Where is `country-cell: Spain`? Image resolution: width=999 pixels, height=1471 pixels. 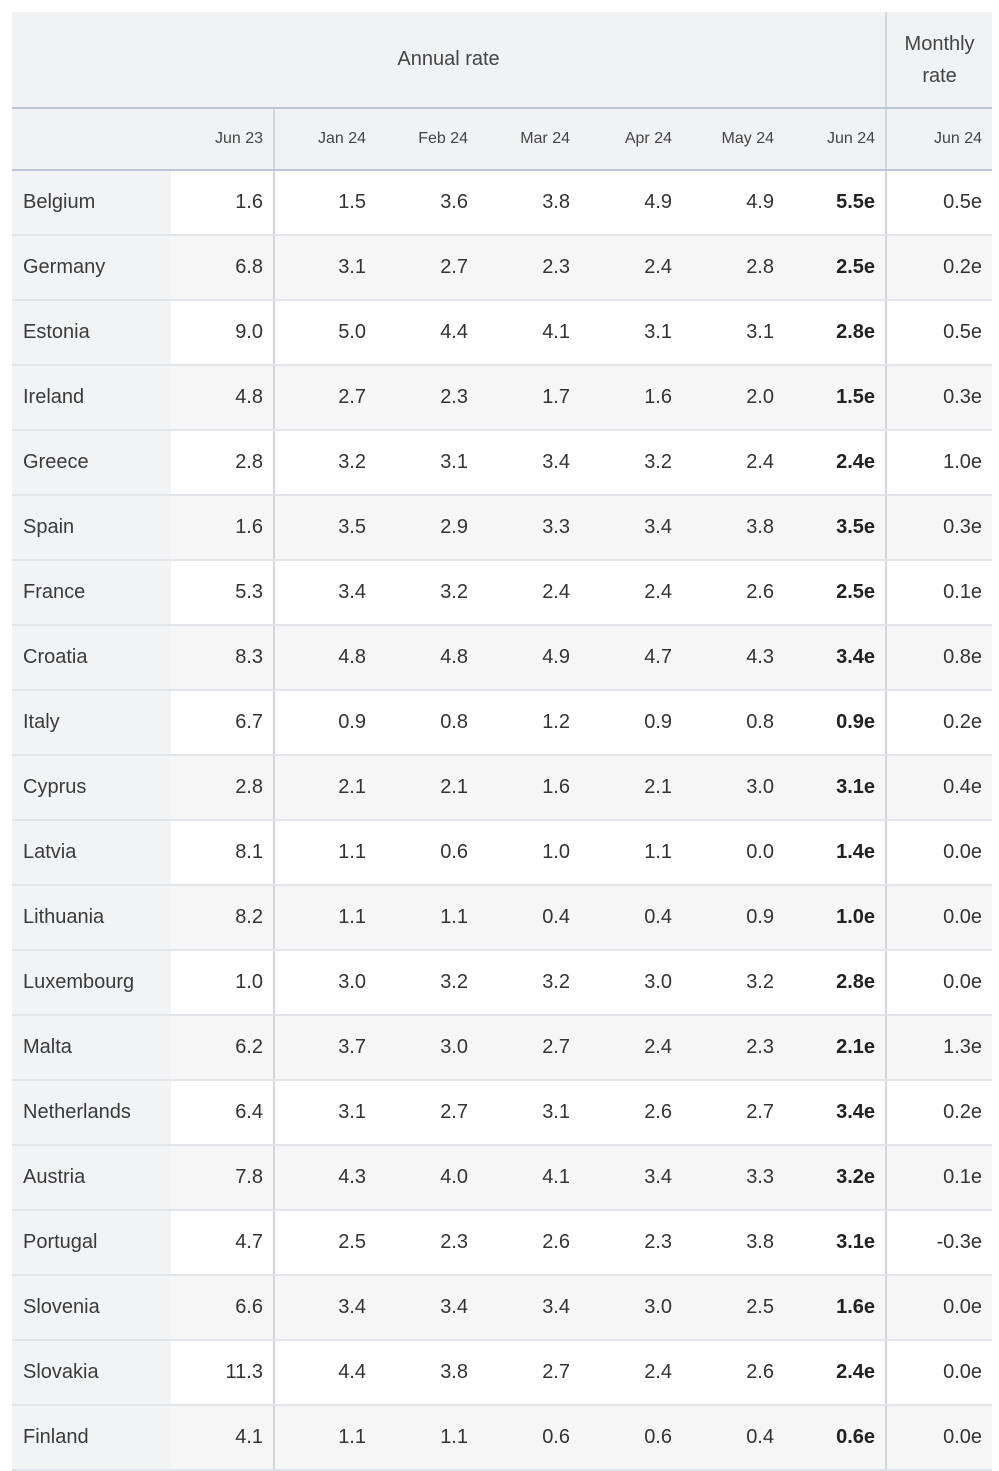
country-cell: Spain is located at coordinates (91, 528).